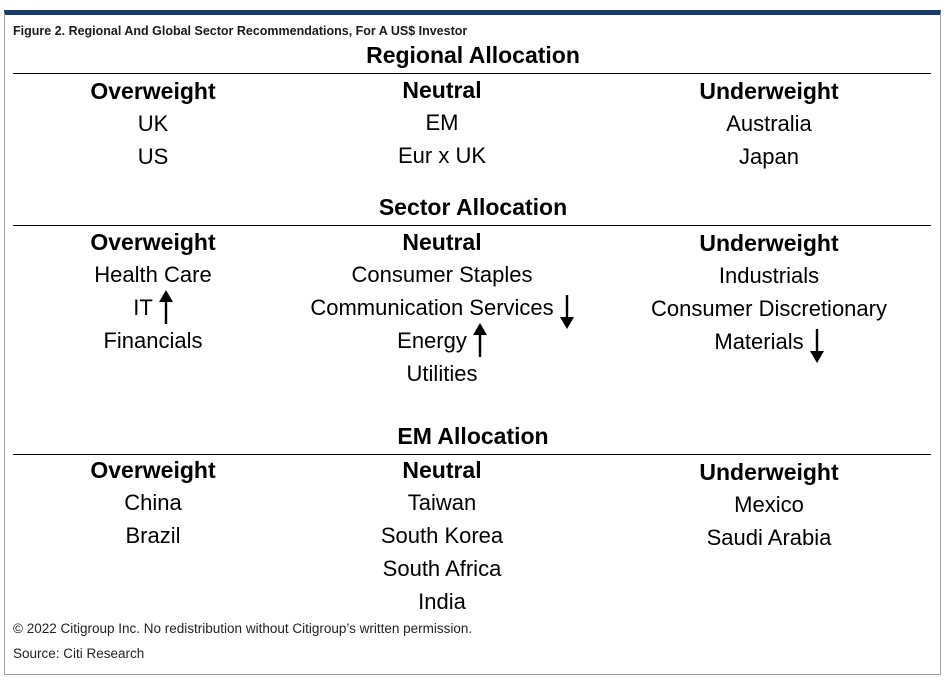 Image resolution: width=946 pixels, height=691 pixels. I want to click on list-item: India, so click(442, 601).